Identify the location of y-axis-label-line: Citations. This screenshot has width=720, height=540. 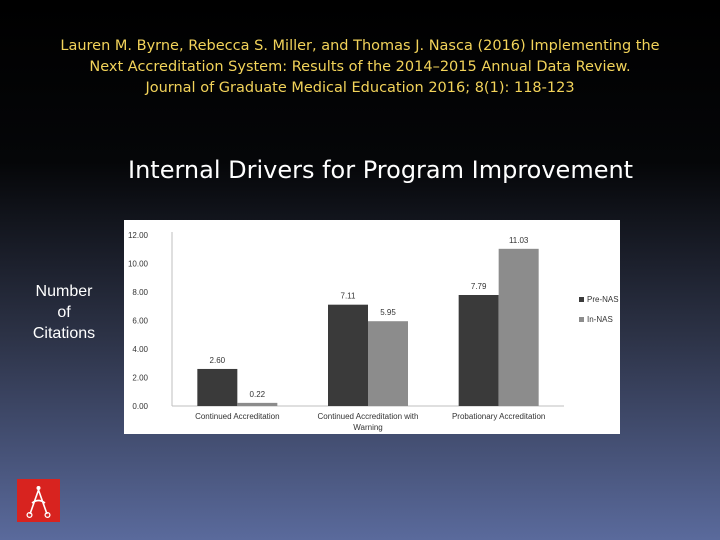
(64, 333).